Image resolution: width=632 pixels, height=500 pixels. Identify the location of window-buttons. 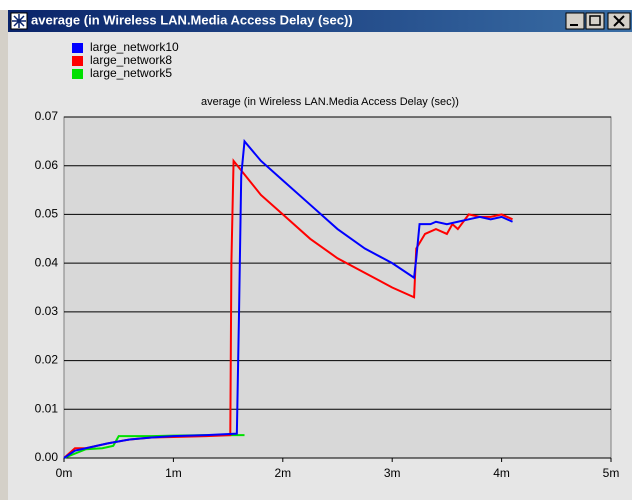
(598, 21).